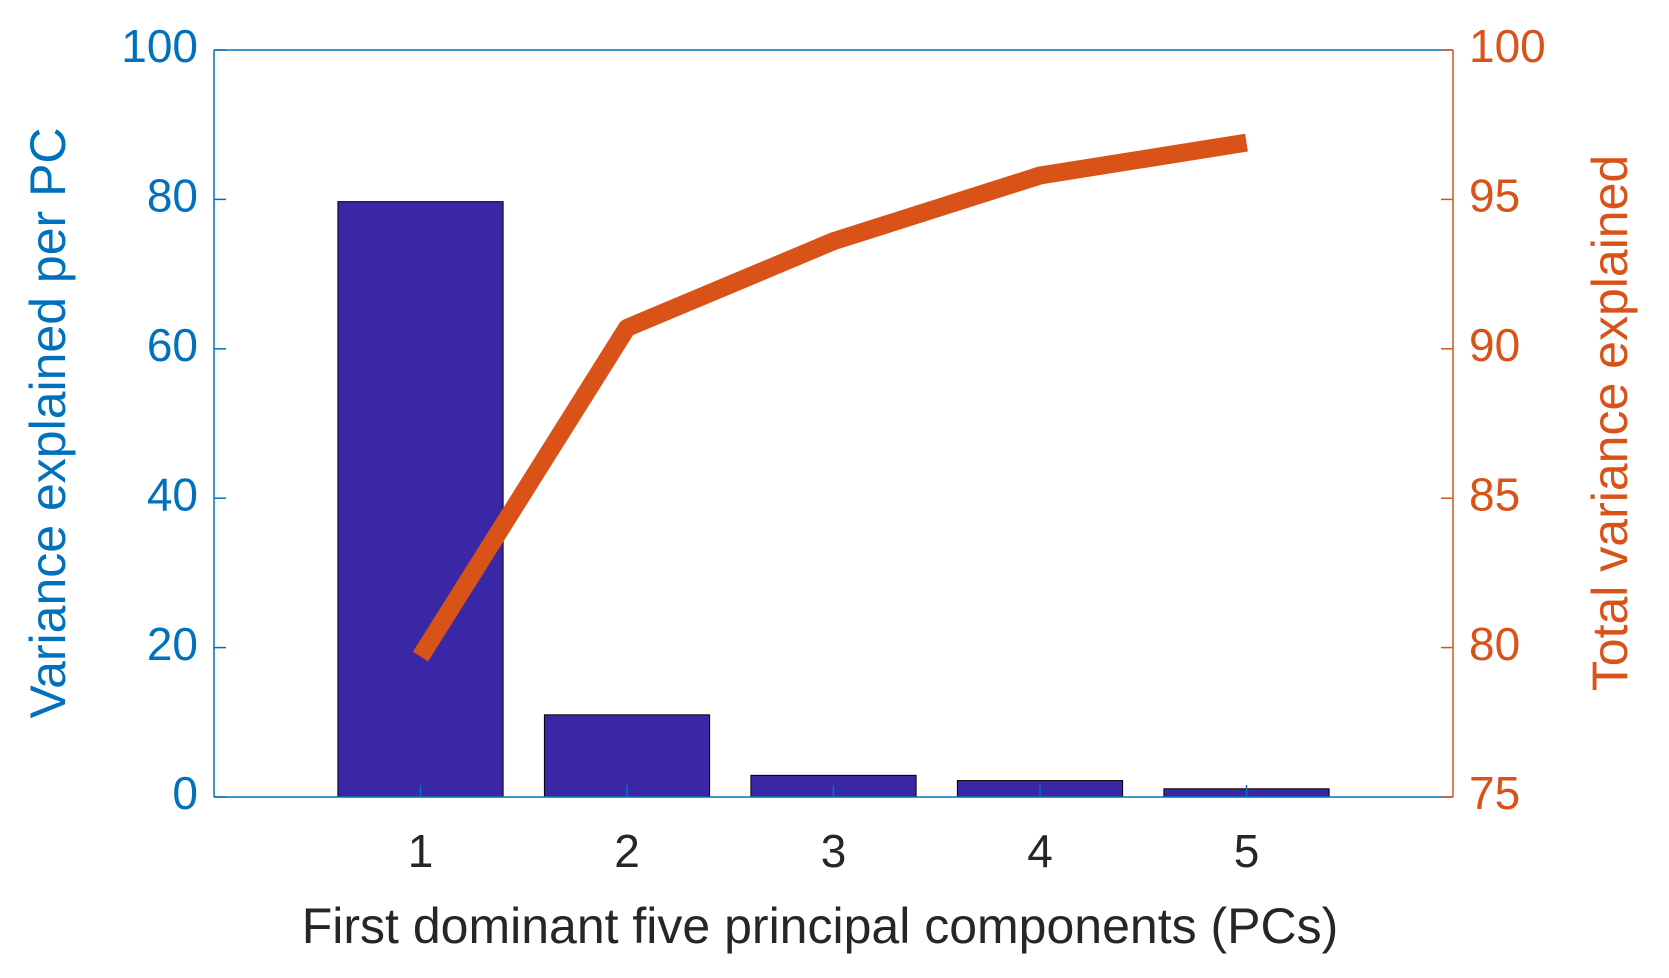  What do you see at coordinates (834, 851) in the screenshot?
I see `x-tick-label: 3` at bounding box center [834, 851].